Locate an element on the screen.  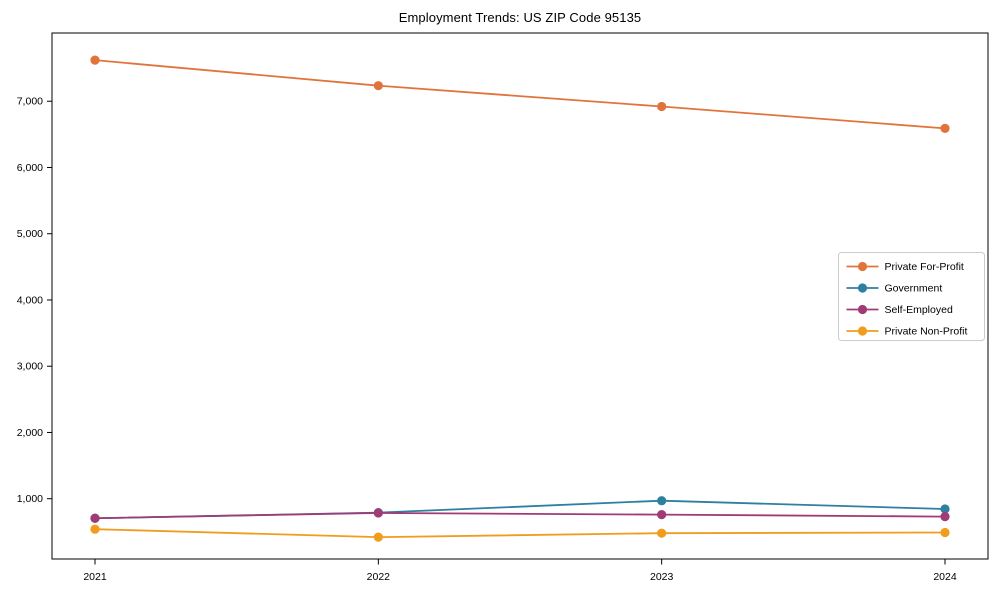
y-axis-tick-label: 6,000 is located at coordinates (30, 168).